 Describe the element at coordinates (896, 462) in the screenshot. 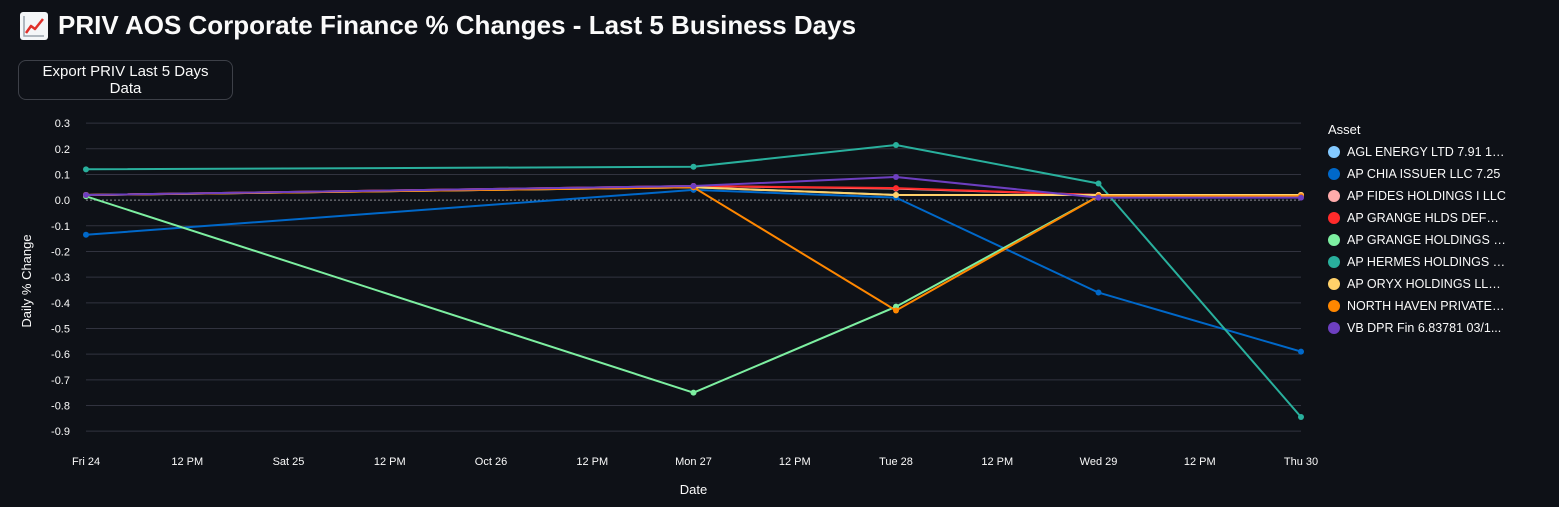

I see `x-tick-label: Tue 28` at that location.